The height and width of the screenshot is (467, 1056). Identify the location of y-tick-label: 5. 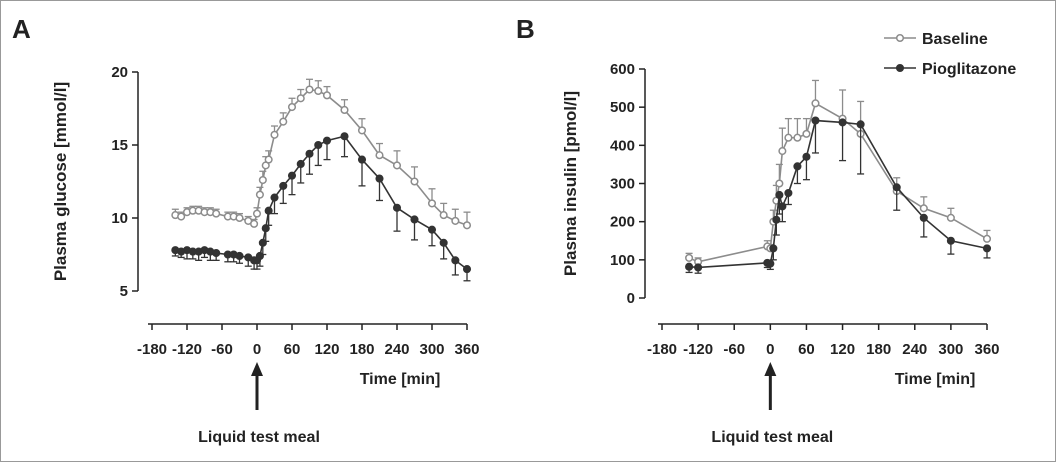
(124, 291).